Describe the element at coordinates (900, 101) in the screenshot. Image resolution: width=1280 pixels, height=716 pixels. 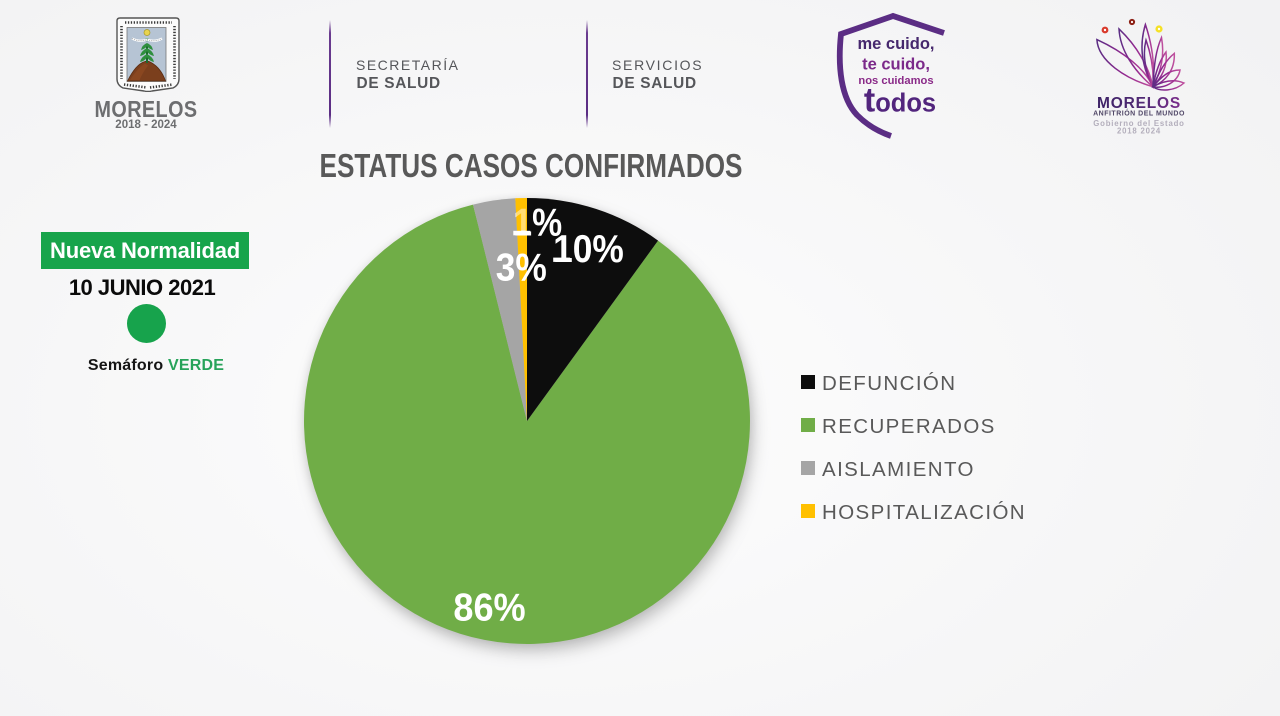
I see `svg-text: todos` at that location.